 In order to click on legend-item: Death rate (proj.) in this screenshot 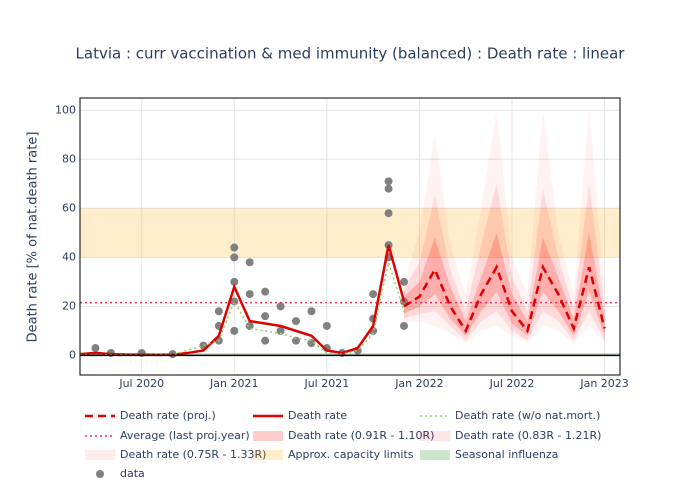, I will do `click(150, 415)`.